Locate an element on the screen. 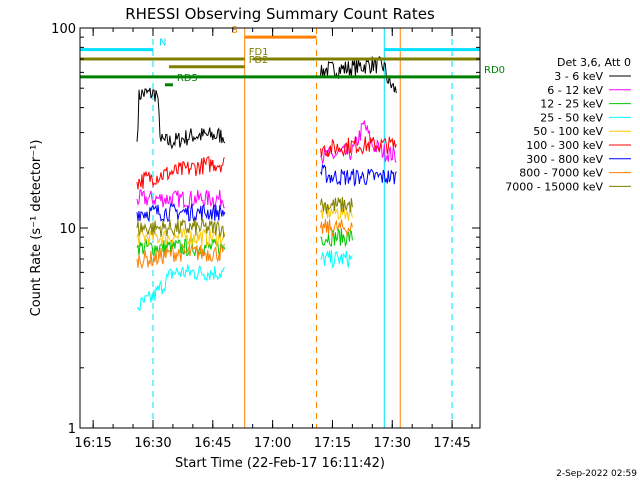 This screenshot has height=480, width=640. x-tick-label-0: 16:15 is located at coordinates (92, 443).